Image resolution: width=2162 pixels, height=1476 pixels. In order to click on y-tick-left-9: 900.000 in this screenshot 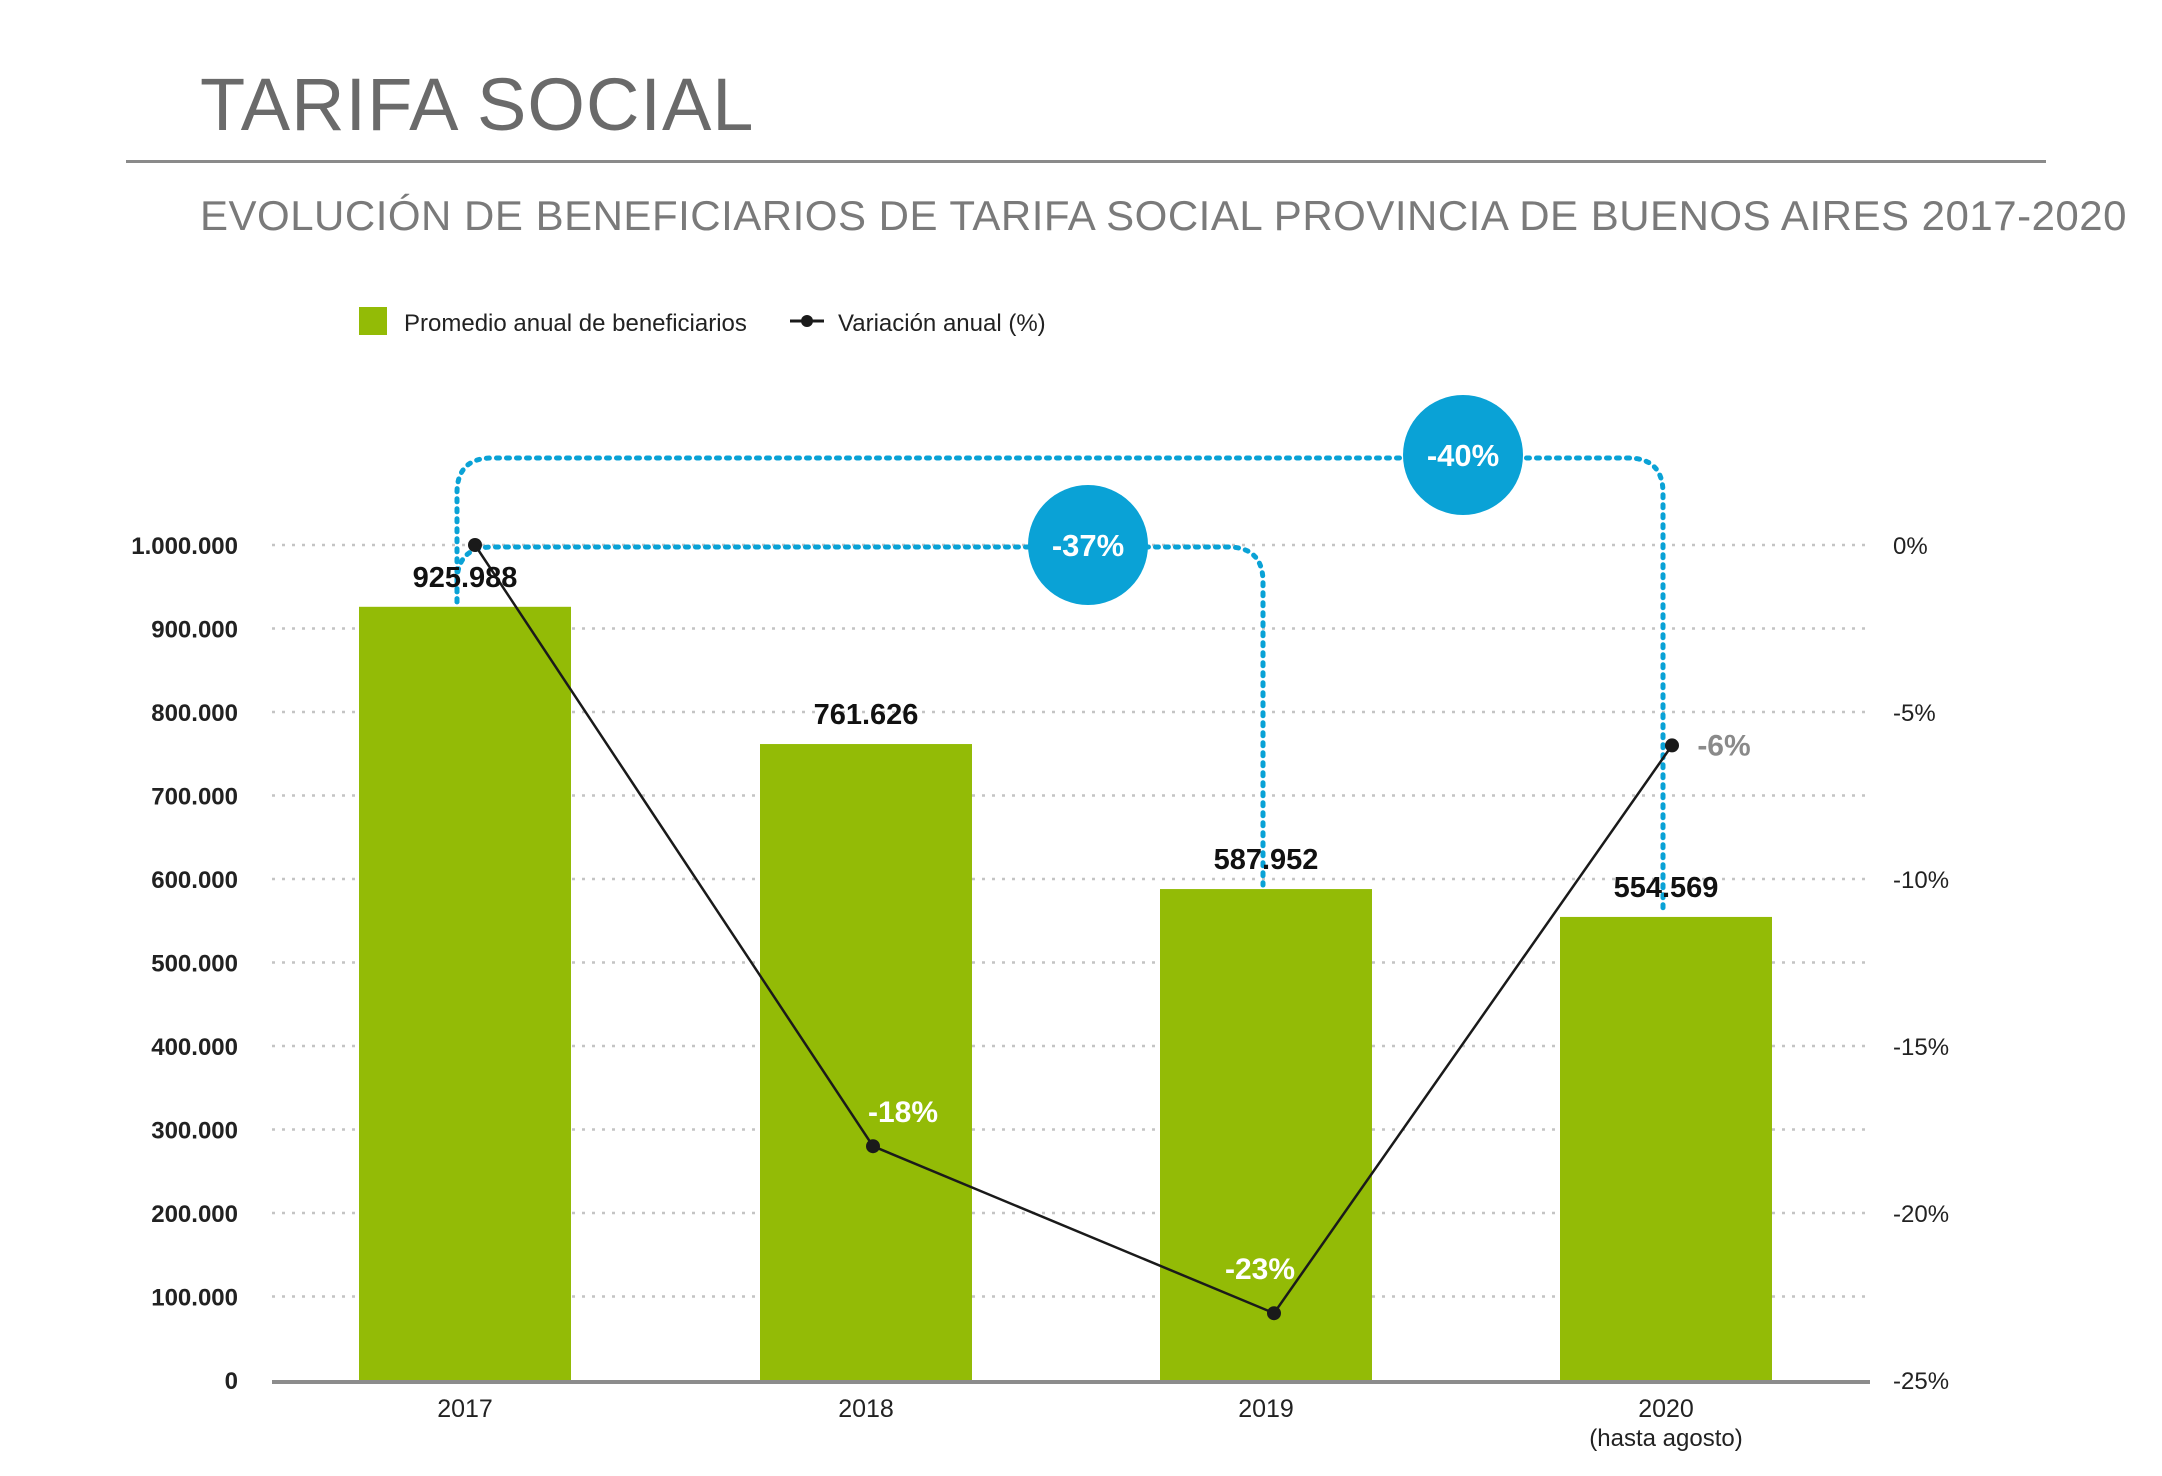, I will do `click(194, 630)`.